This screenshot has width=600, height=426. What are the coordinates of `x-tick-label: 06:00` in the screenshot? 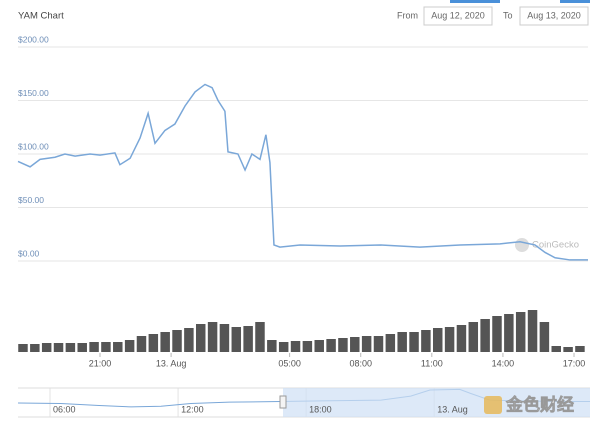 It's located at (64, 409).